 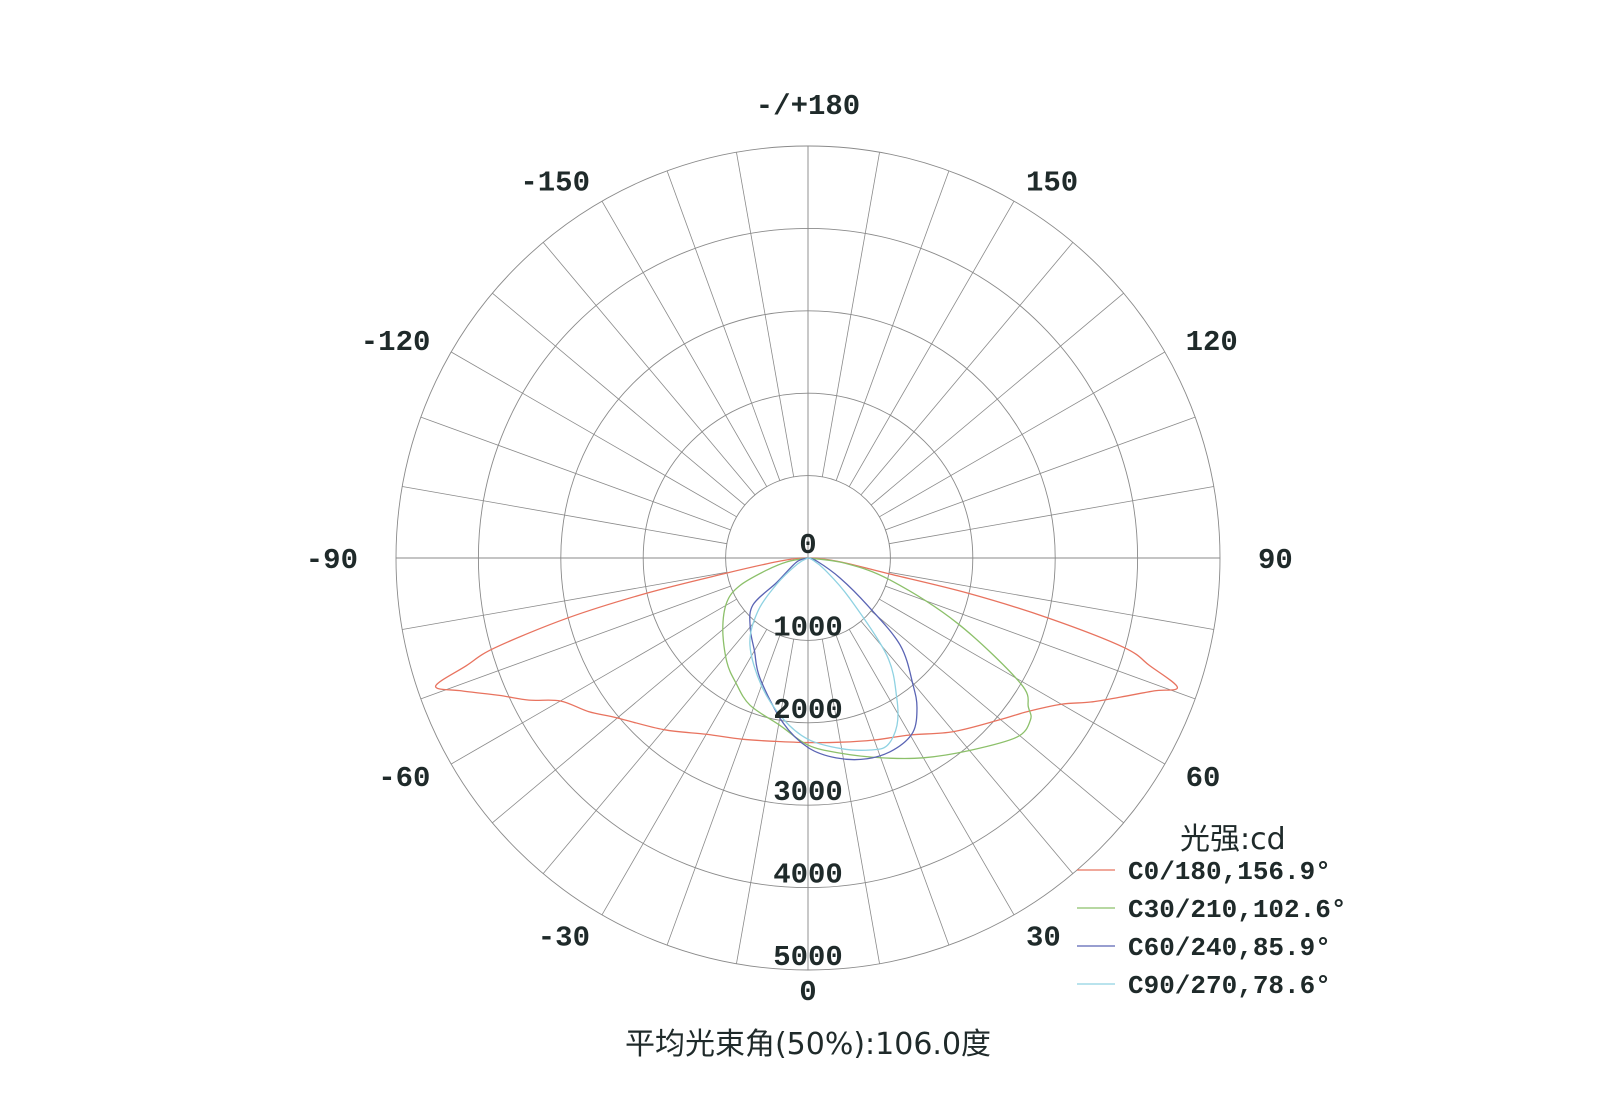 What do you see at coordinates (808, 751) in the screenshot?
I see `radial-tick-labels: 0 1000 2000 3000 4000 5000` at bounding box center [808, 751].